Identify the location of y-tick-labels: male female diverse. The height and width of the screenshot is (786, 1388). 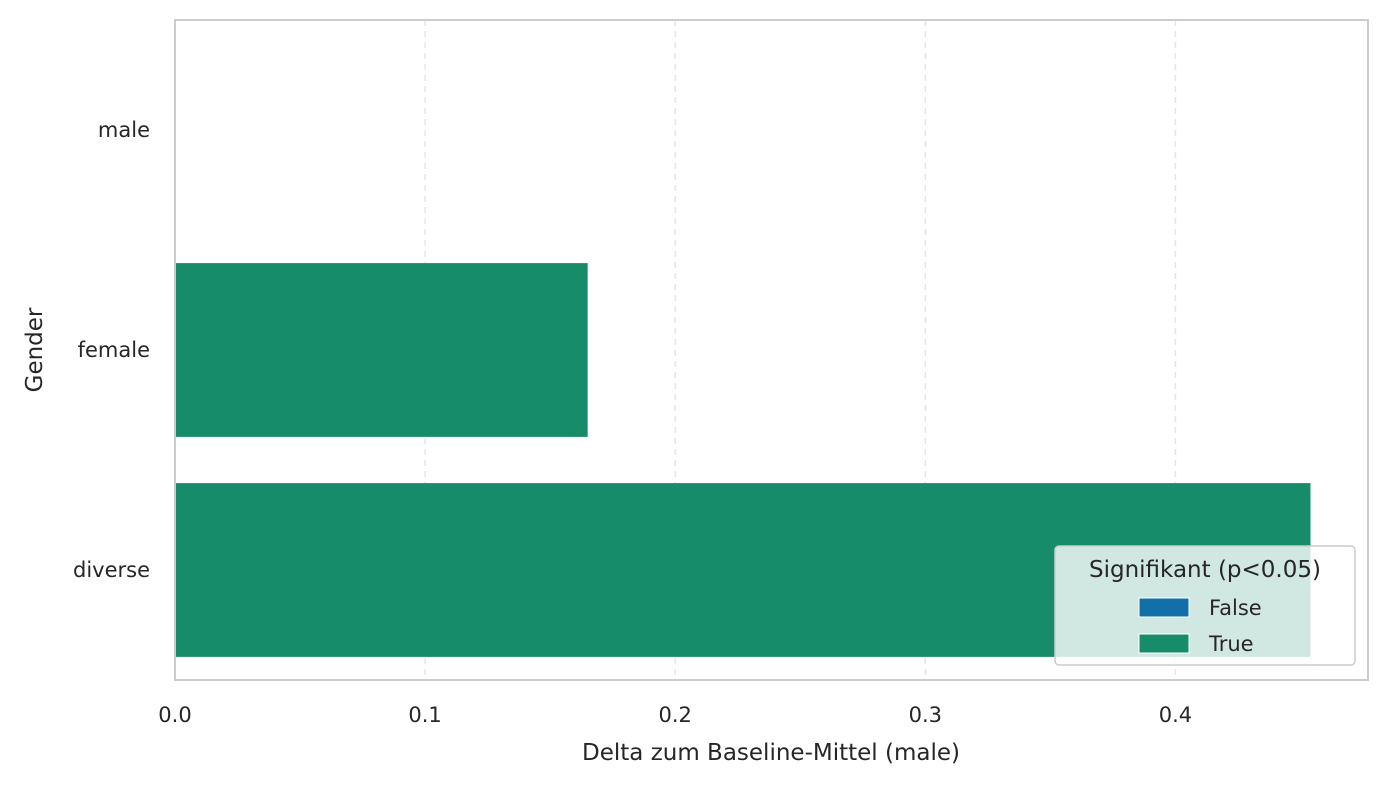
(111, 350).